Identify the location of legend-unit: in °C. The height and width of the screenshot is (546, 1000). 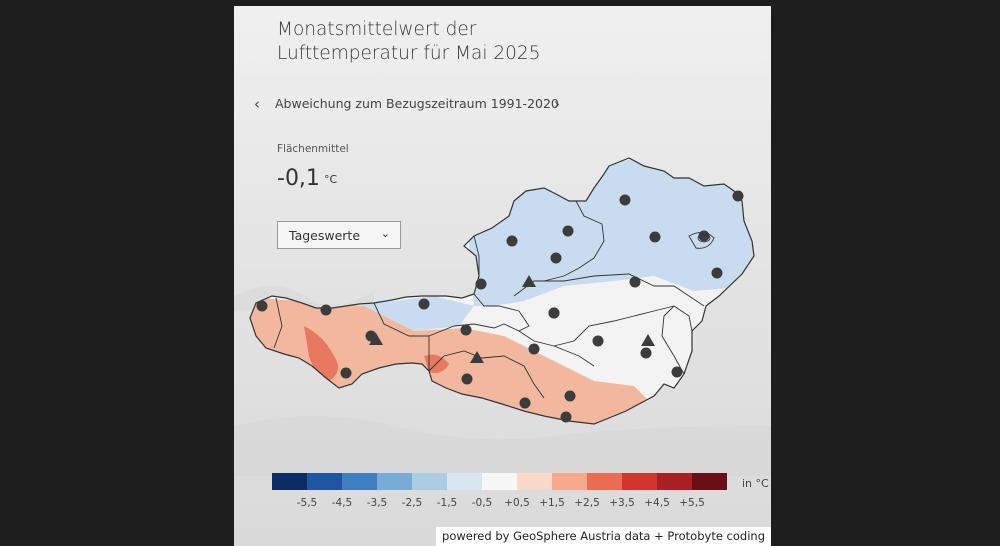
(755, 483).